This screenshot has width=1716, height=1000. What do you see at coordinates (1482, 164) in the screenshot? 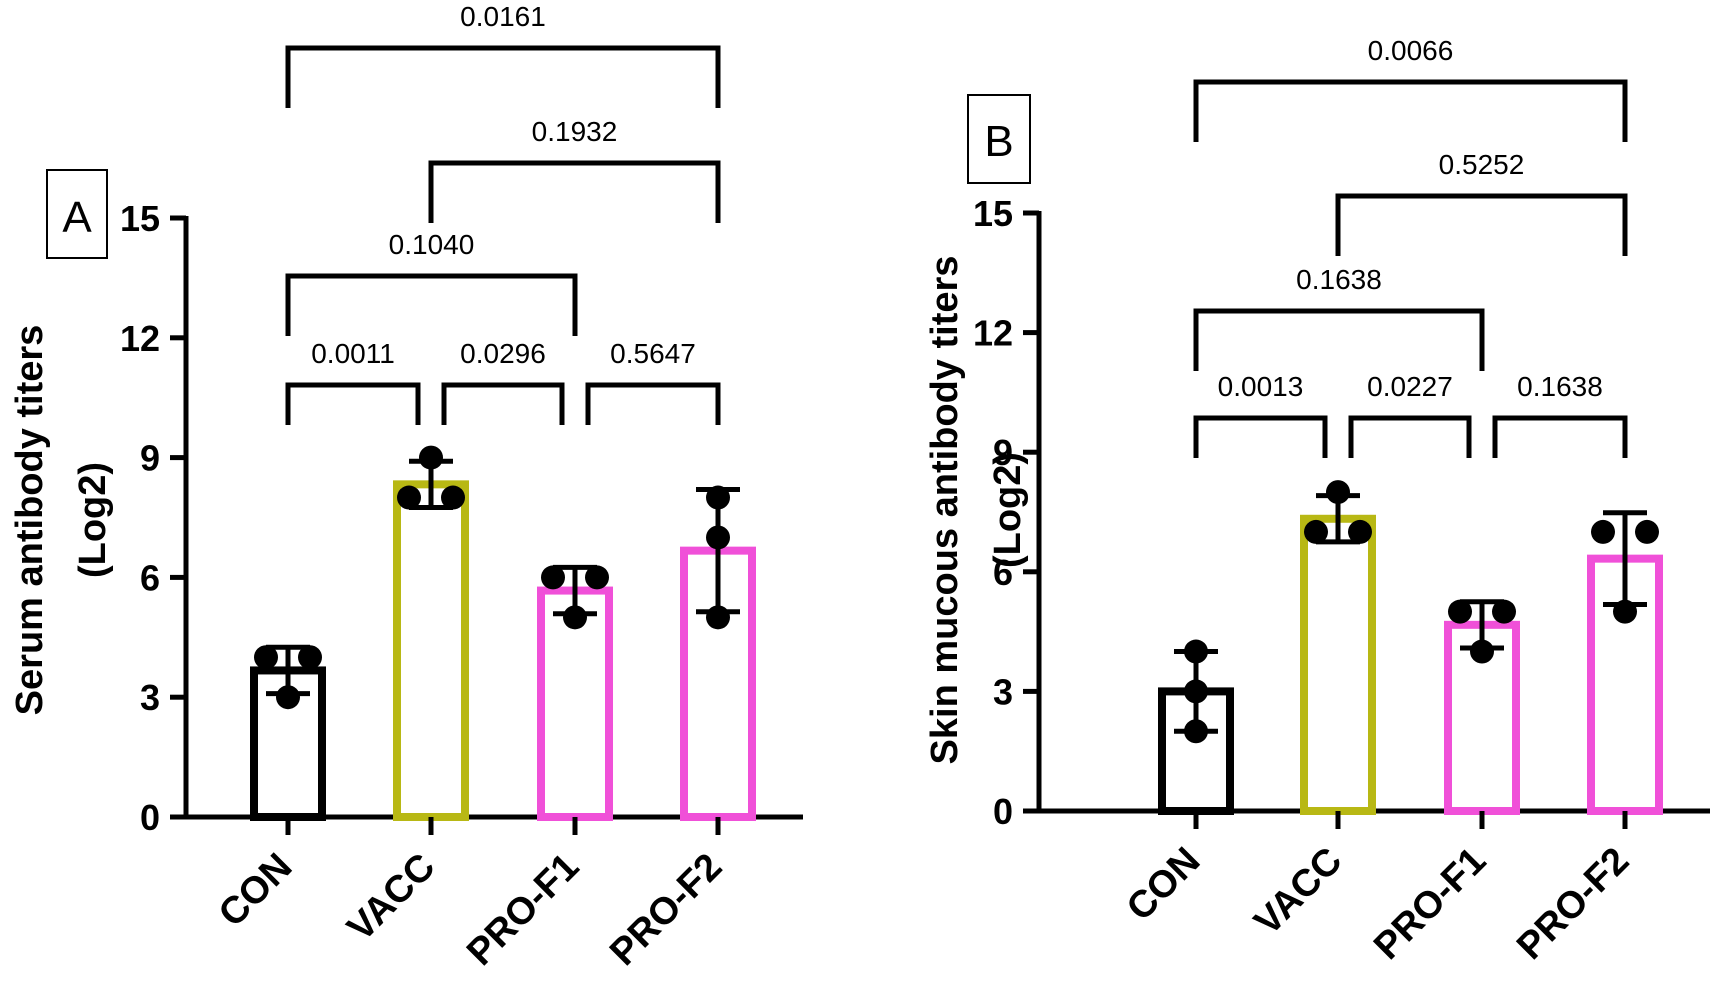
I see `p-value-label: 0.5252` at bounding box center [1482, 164].